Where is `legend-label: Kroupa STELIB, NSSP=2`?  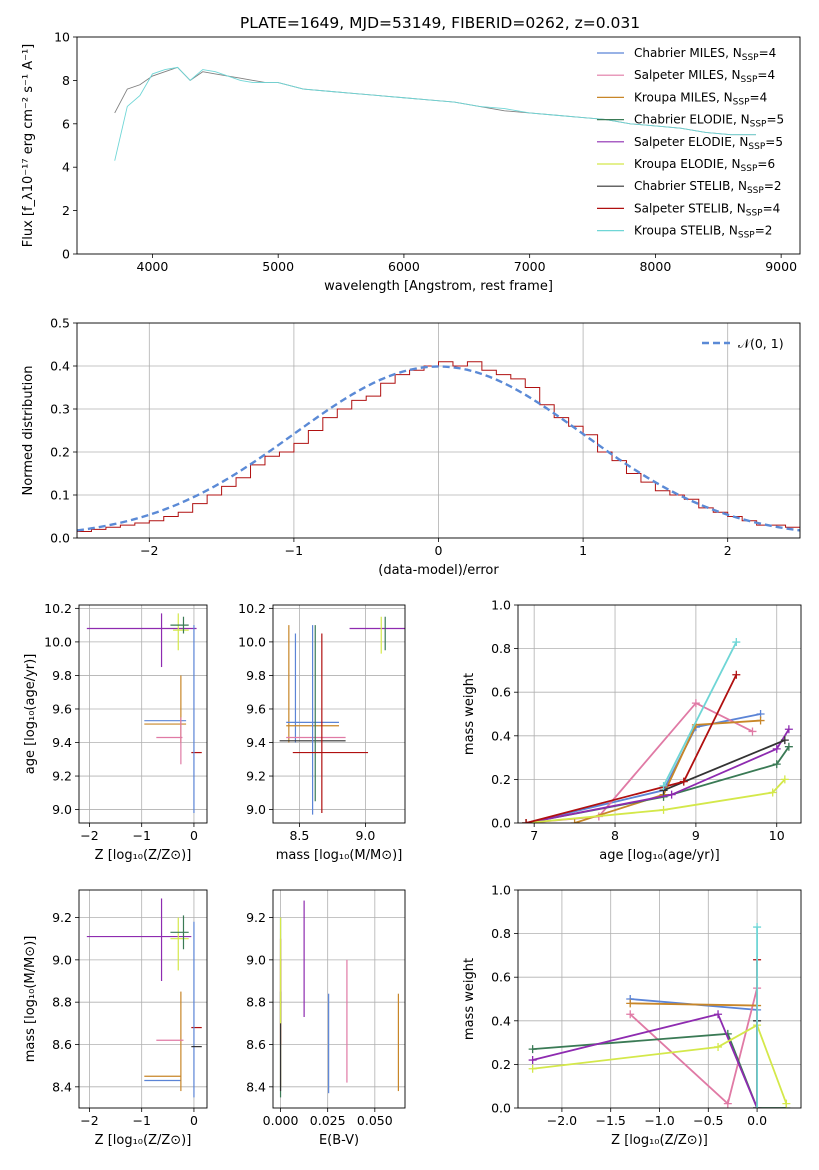 legend-label: Kroupa STELIB, NSSP=2 is located at coordinates (703, 232).